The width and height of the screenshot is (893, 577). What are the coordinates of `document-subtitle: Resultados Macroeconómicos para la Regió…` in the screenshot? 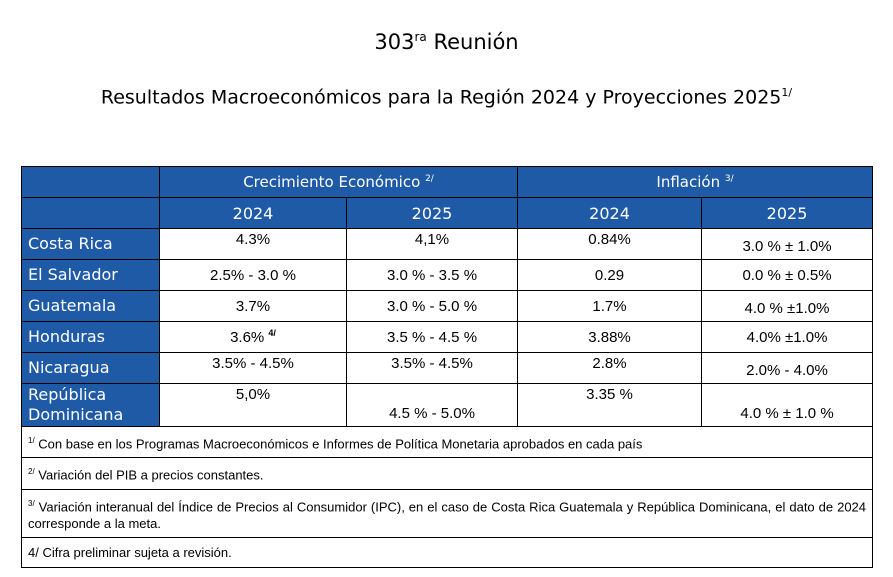 It's located at (446, 97).